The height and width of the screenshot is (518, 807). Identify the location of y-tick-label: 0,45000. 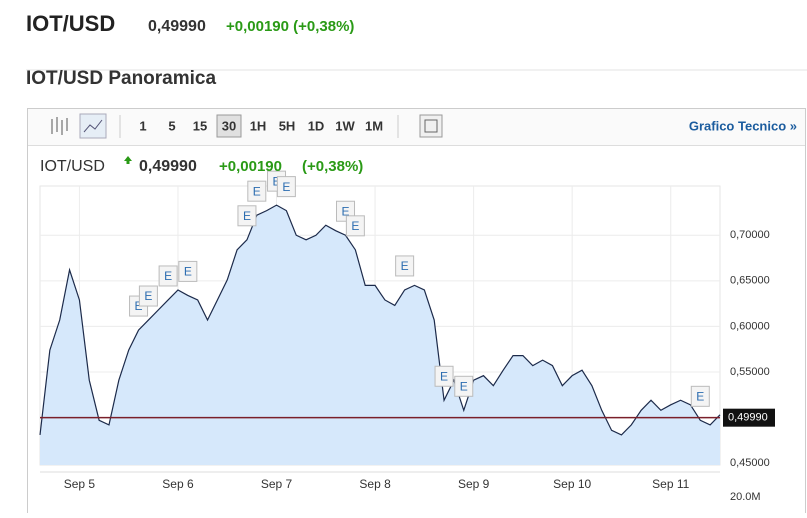
(750, 463).